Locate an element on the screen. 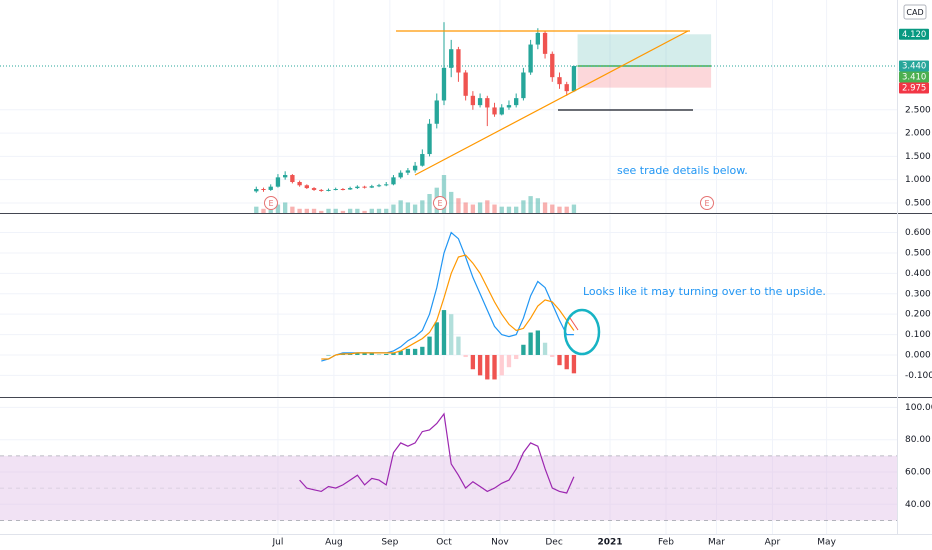 Image resolution: width=932 pixels, height=550 pixels. annotation: see trade details below. is located at coordinates (682, 170).